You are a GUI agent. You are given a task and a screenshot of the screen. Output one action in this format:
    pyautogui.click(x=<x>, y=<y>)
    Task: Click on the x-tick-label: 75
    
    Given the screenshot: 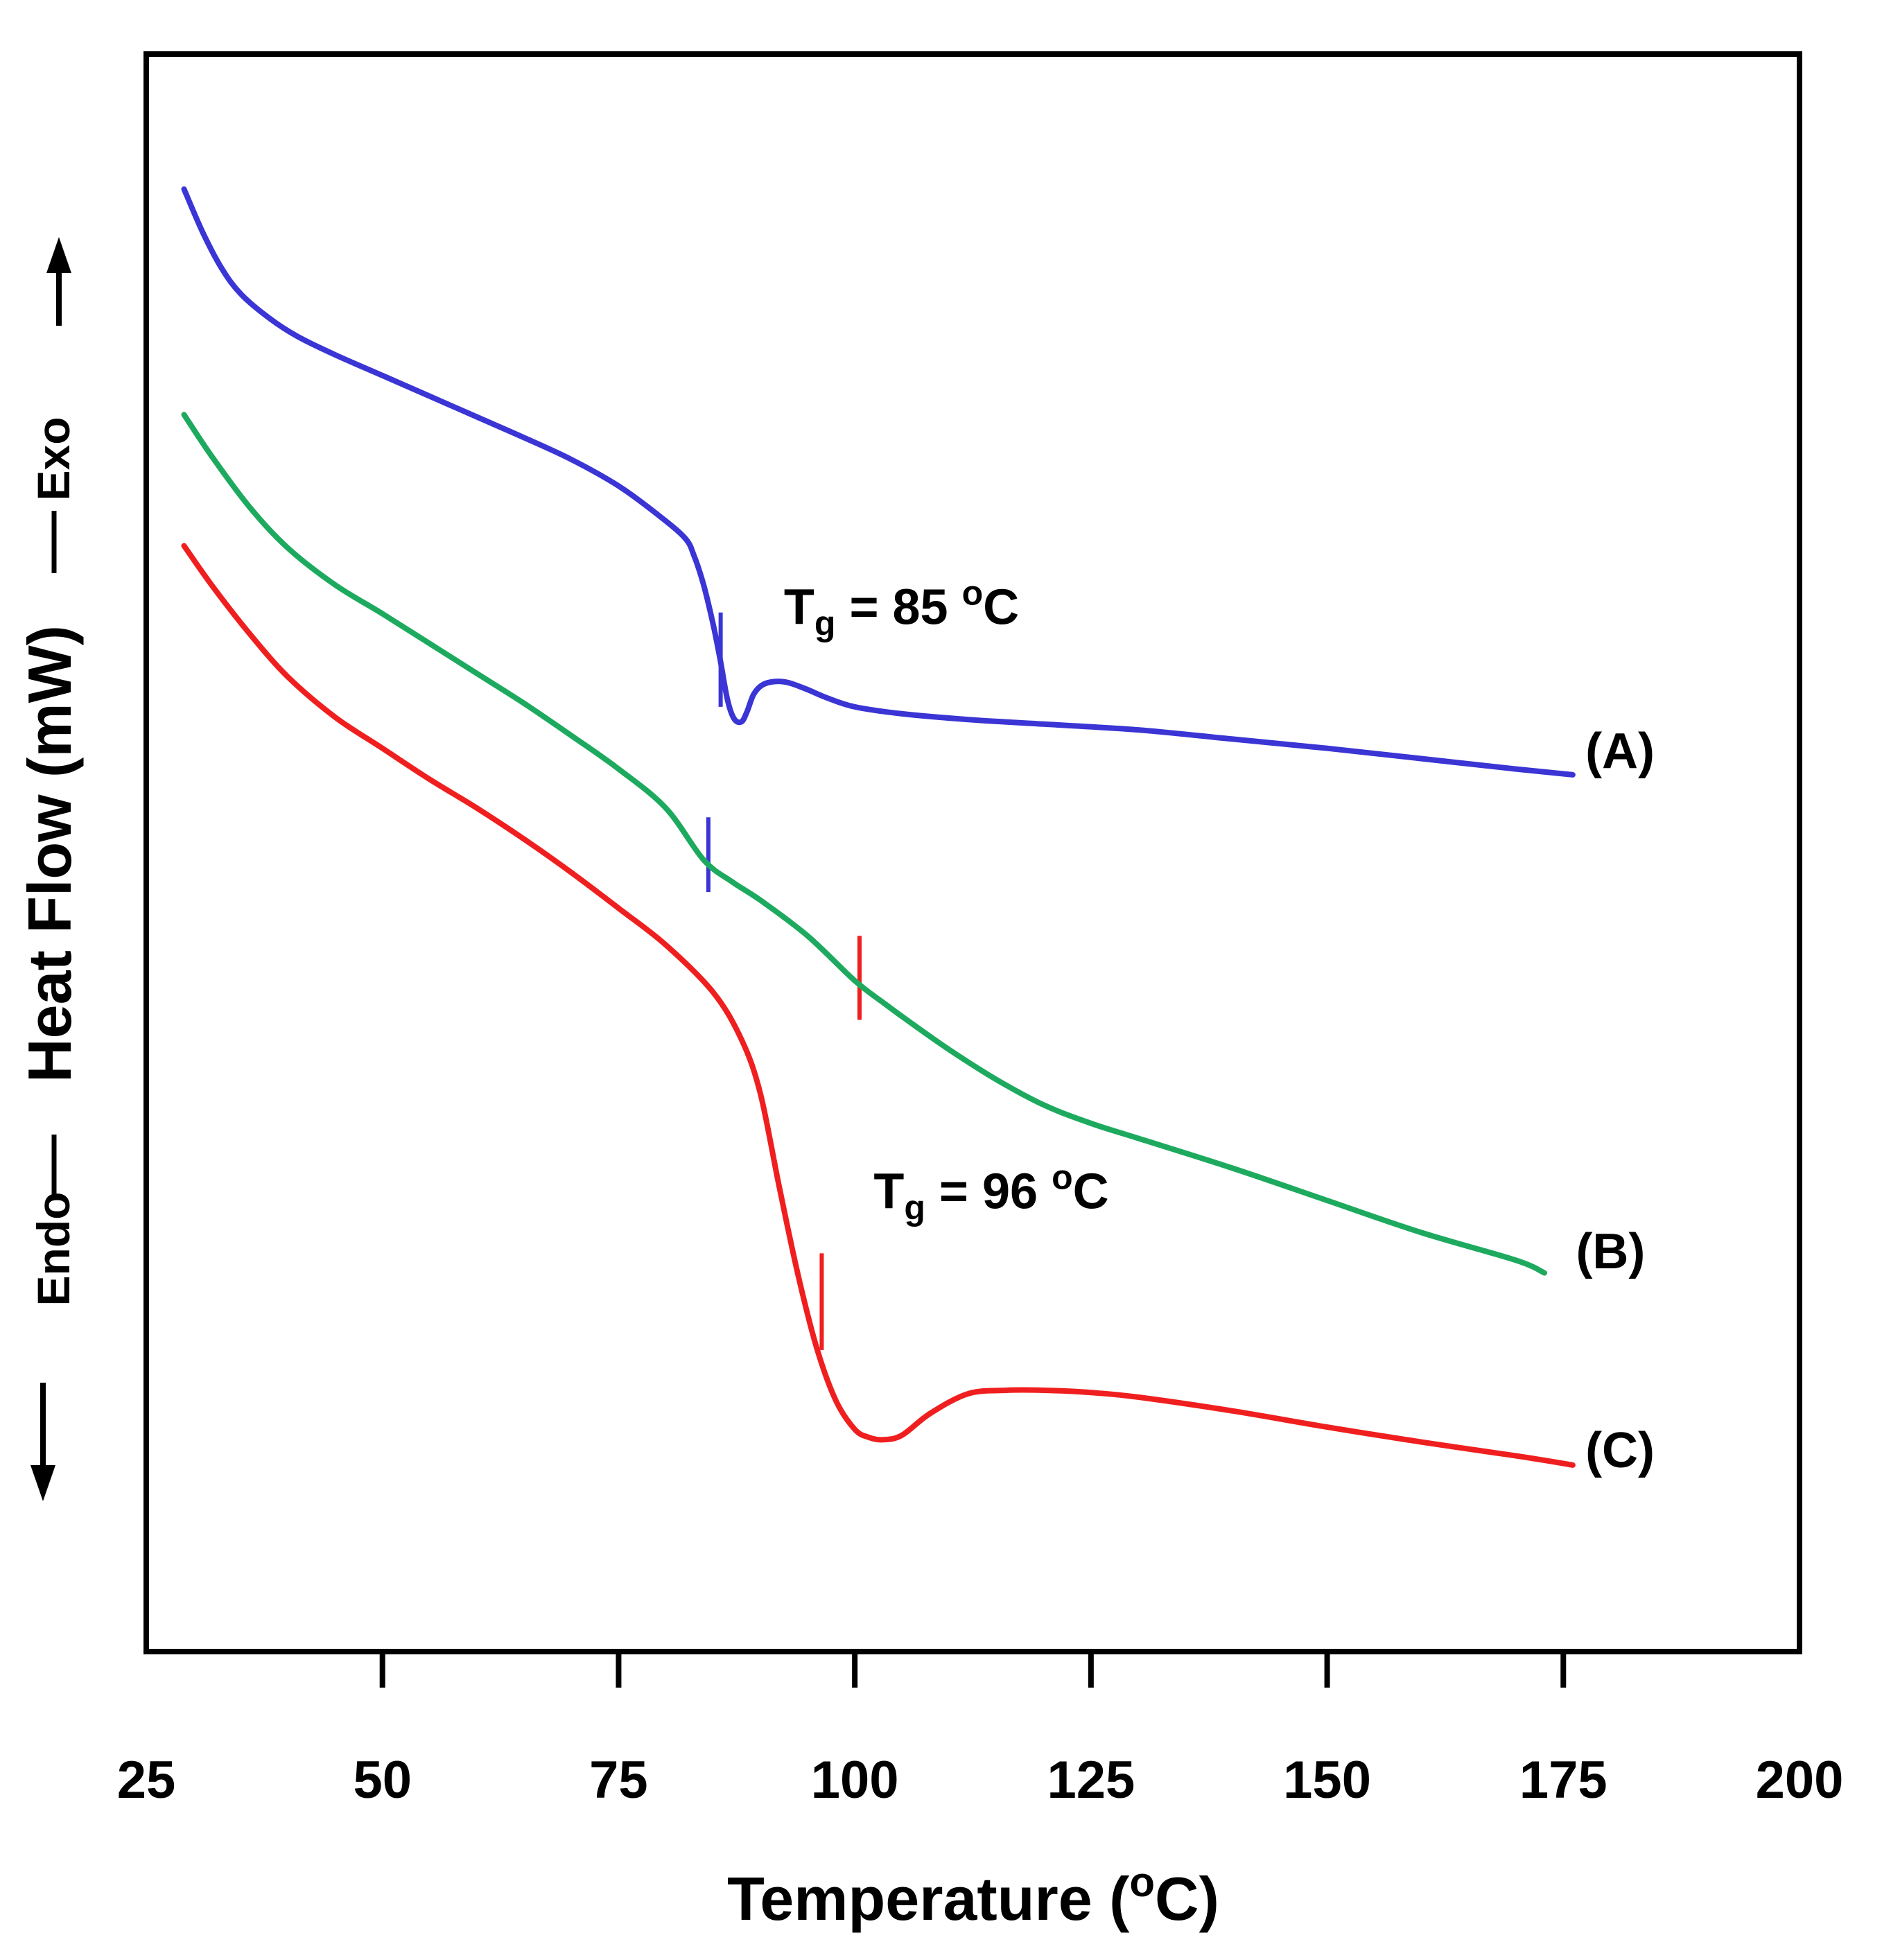 What is the action you would take?
    pyautogui.click(x=619, y=1780)
    